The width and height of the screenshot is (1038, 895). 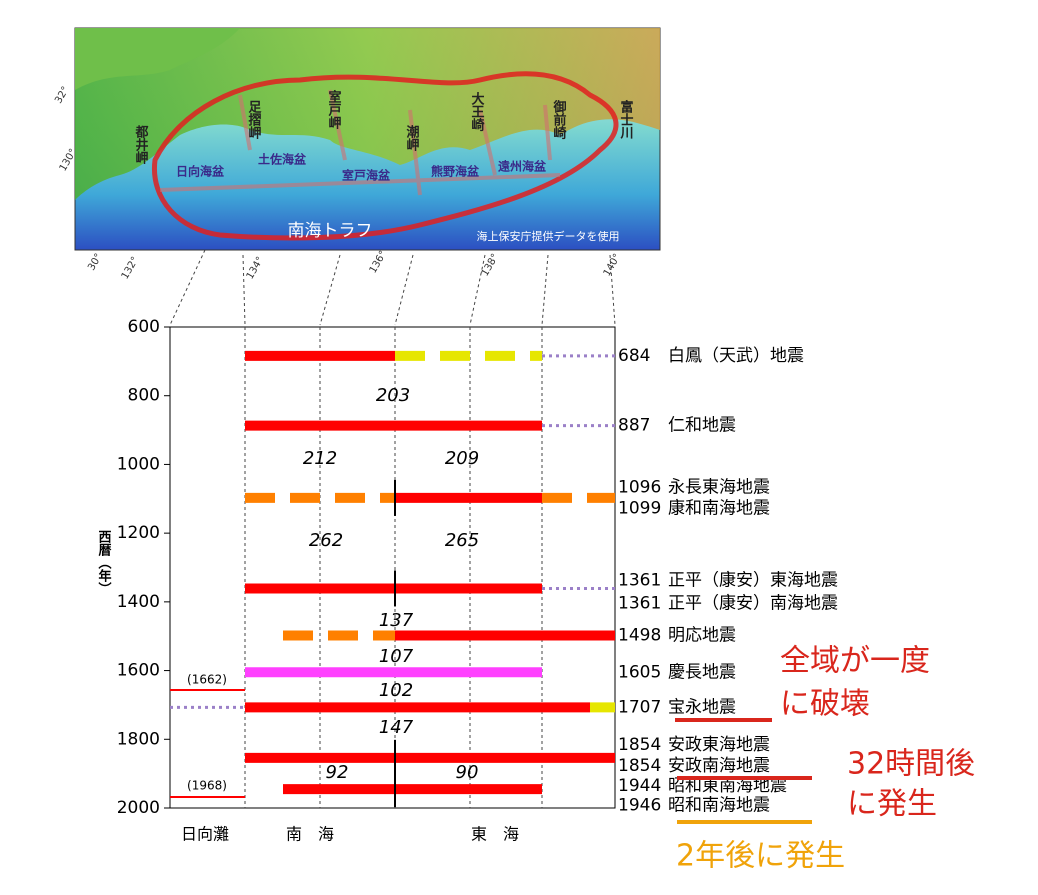 What do you see at coordinates (144, 327) in the screenshot?
I see `y-tick-label: 600` at bounding box center [144, 327].